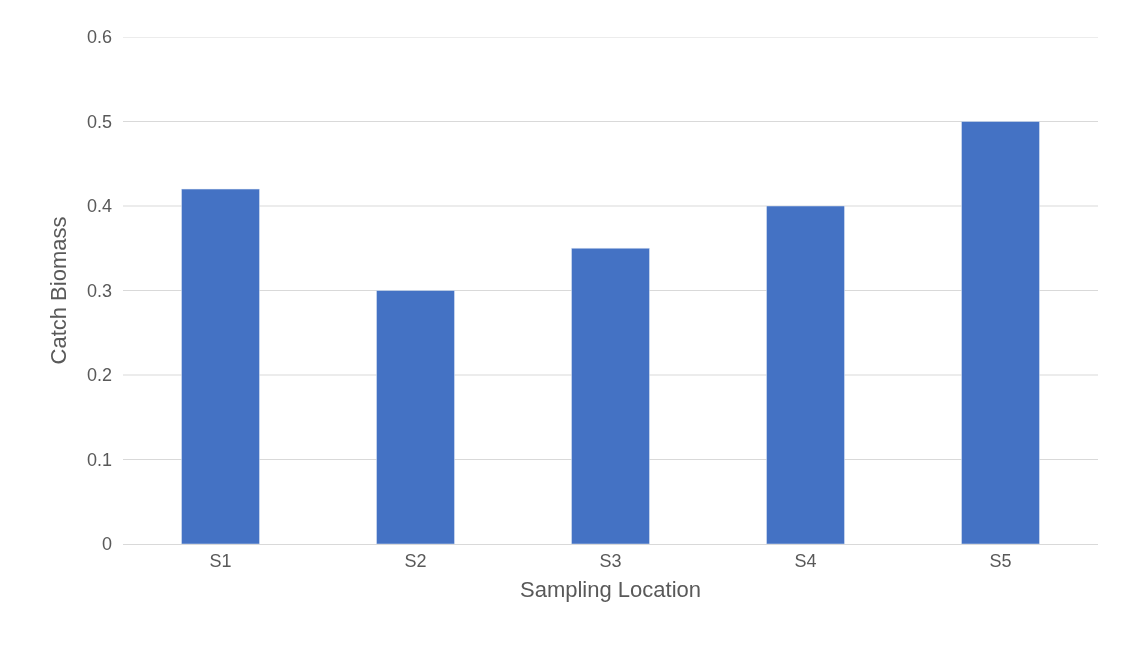  Describe the element at coordinates (415, 560) in the screenshot. I see `x-tick-label: S2` at that location.